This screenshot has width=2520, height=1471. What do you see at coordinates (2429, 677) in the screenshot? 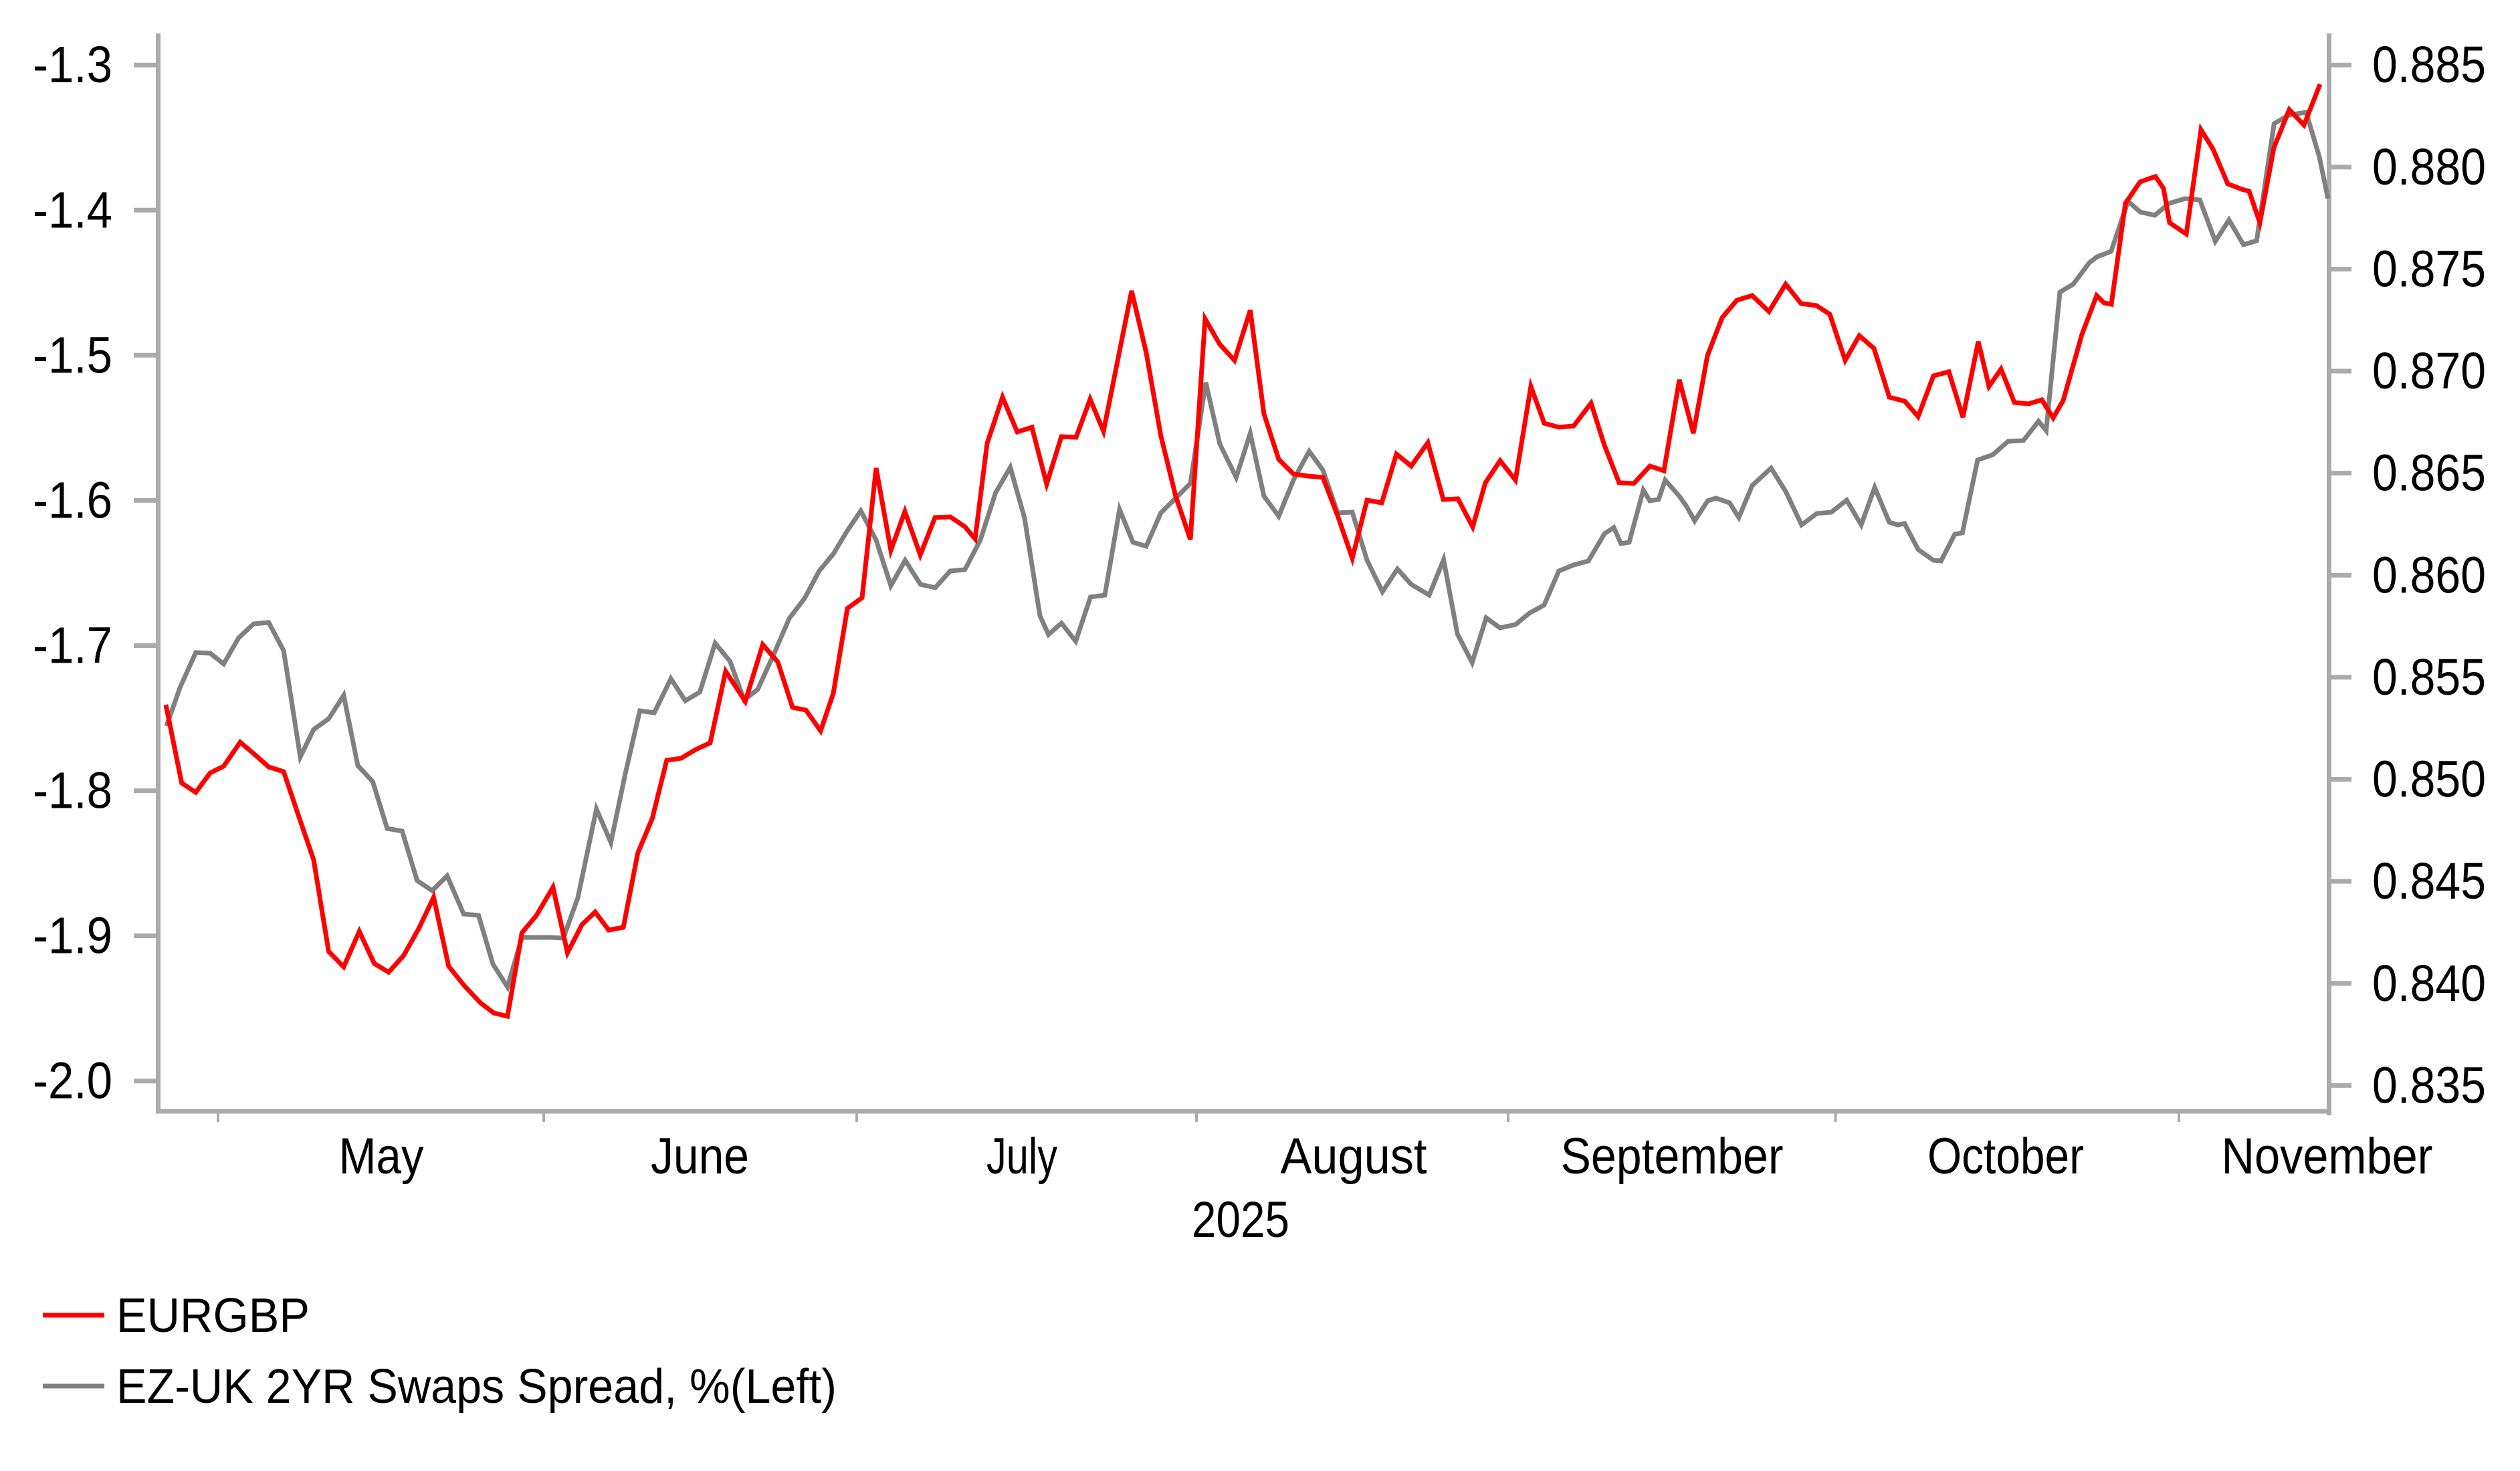
I see `svg-text: 0.855` at bounding box center [2429, 677].